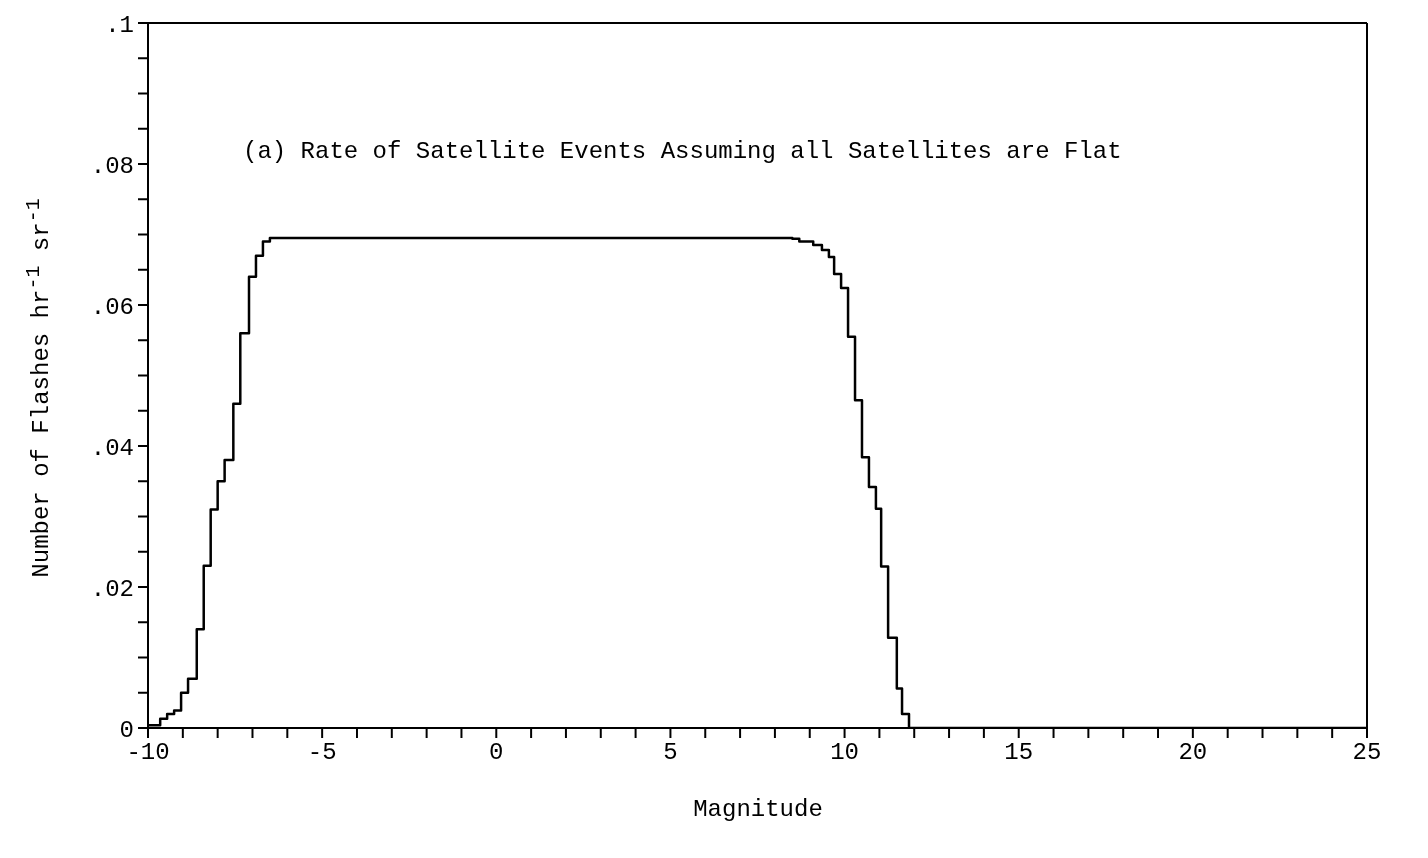  Describe the element at coordinates (322, 753) in the screenshot. I see `x-tick-label: -5` at that location.